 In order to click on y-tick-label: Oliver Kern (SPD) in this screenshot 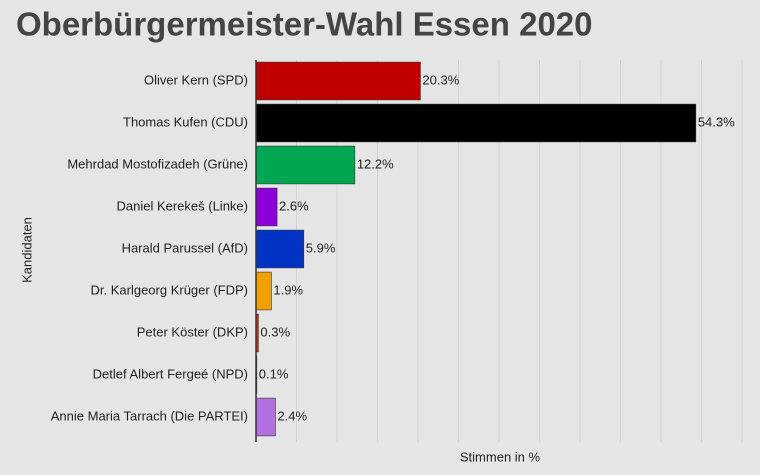, I will do `click(196, 79)`.